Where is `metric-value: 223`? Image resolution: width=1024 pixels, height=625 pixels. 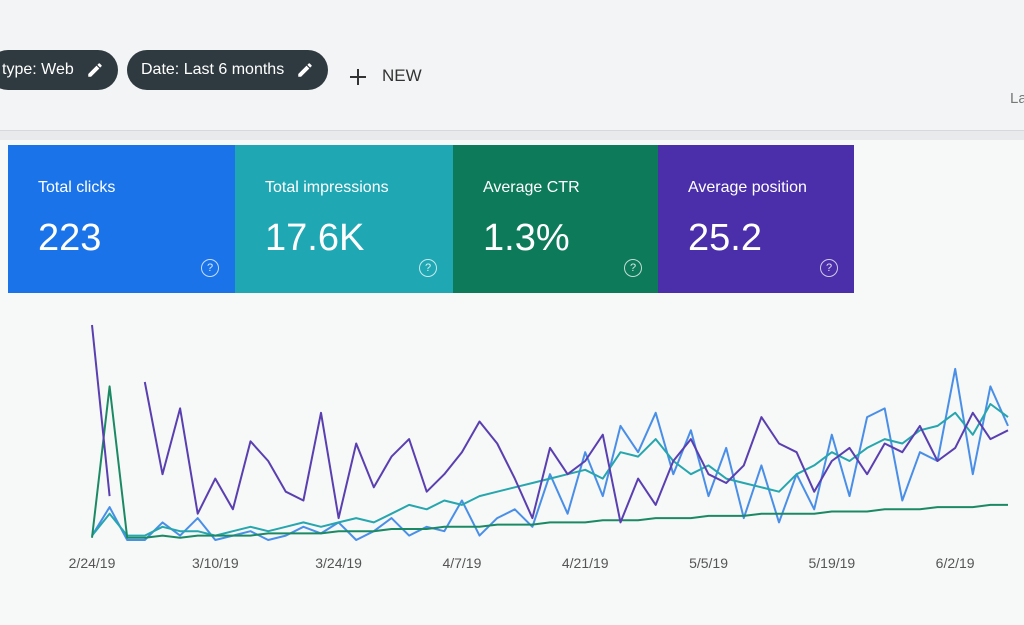 metric-value: 223 is located at coordinates (70, 238).